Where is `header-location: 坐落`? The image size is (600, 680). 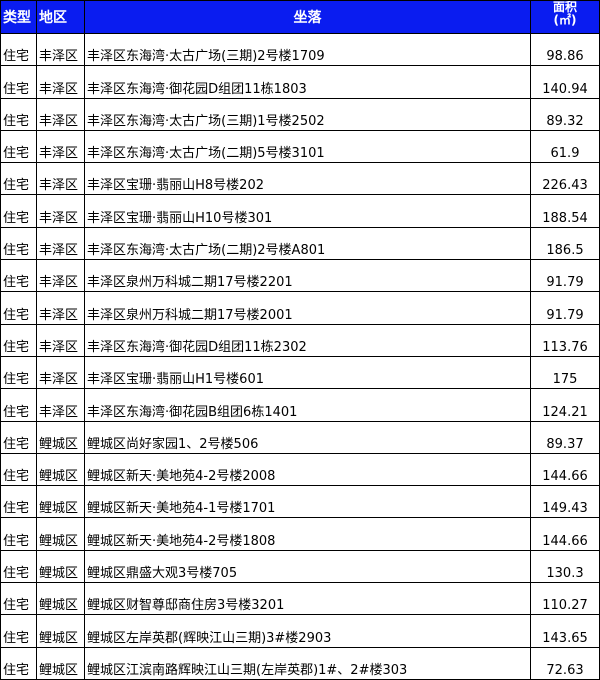
header-location: 坐落 is located at coordinates (307, 17).